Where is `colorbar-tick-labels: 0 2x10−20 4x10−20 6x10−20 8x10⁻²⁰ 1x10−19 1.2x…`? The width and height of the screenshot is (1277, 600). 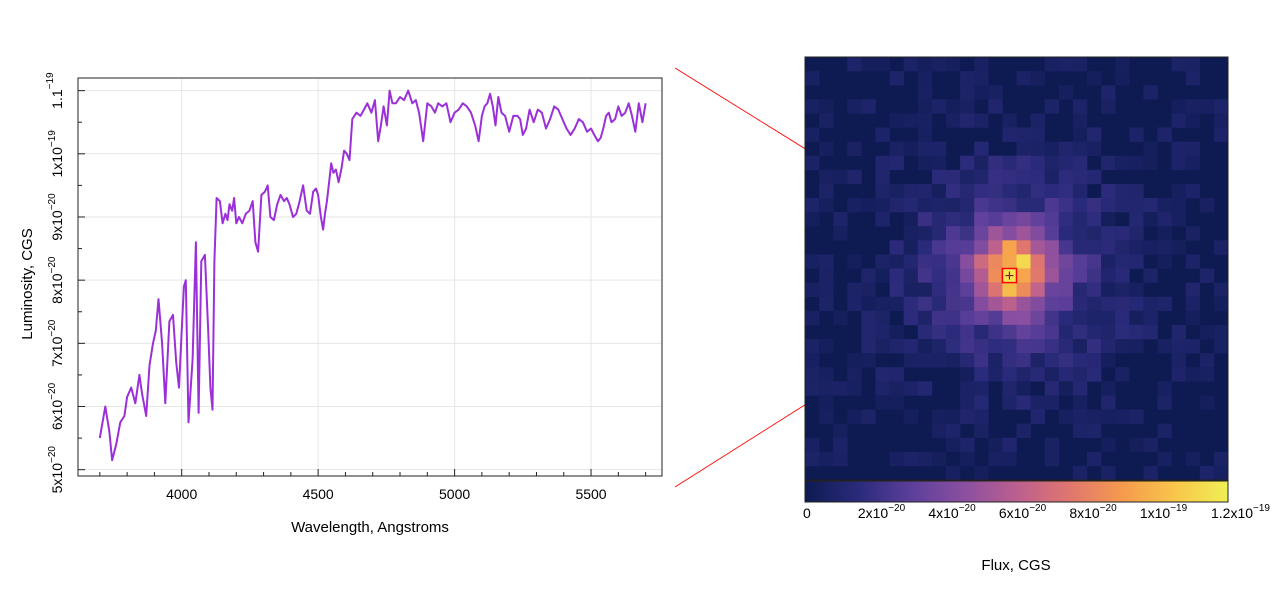
colorbar-tick-labels: 0 2x10−20 4x10−20 6x10−20 8x10⁻²⁰ 1x10−19 1.2x… is located at coordinates (1036, 512).